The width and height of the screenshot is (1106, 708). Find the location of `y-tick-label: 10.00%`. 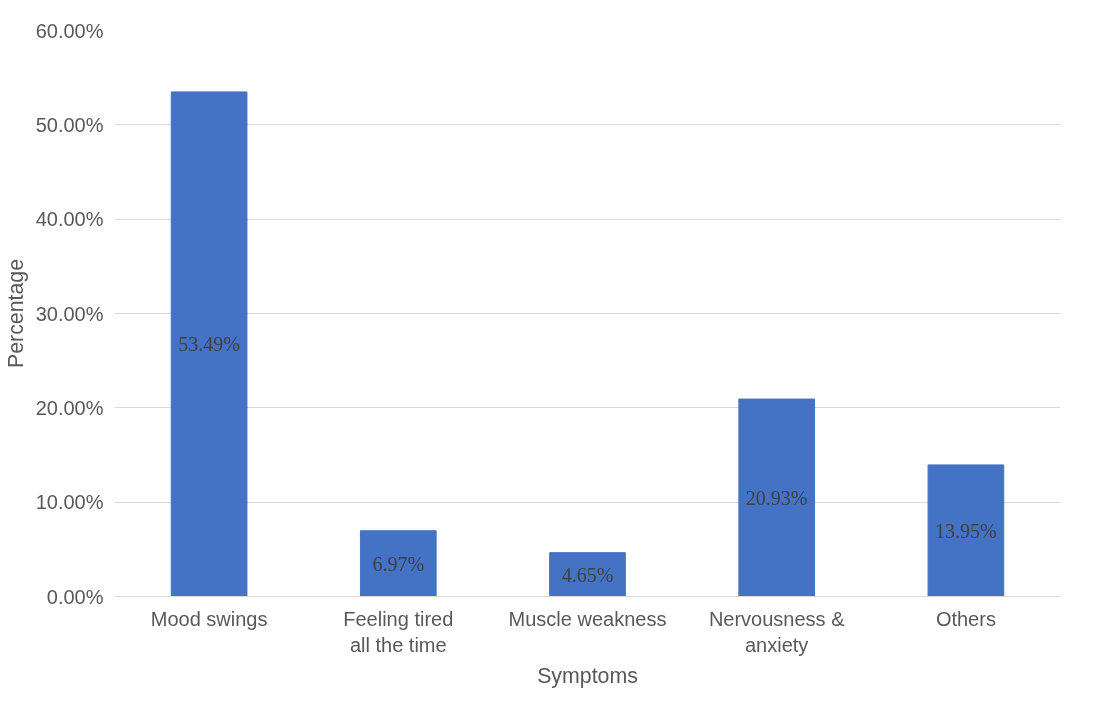

y-tick-label: 10.00% is located at coordinates (69, 502).